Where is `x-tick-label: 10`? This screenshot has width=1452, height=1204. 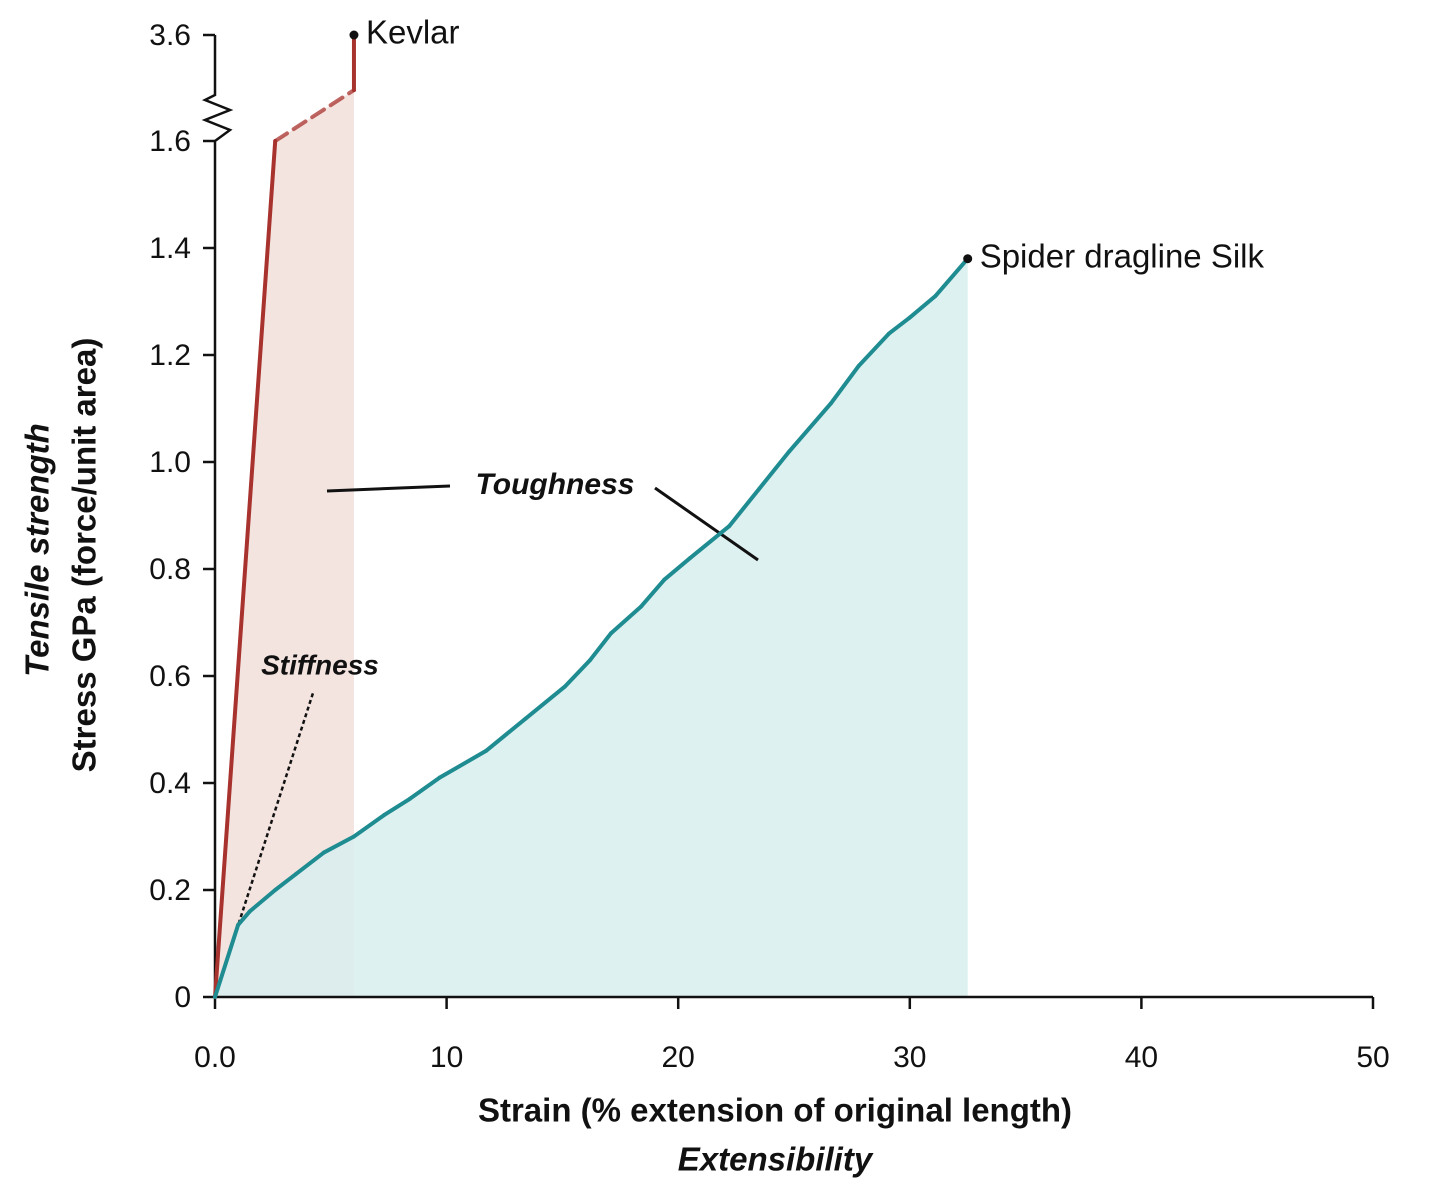 x-tick-label: 10 is located at coordinates (446, 1057).